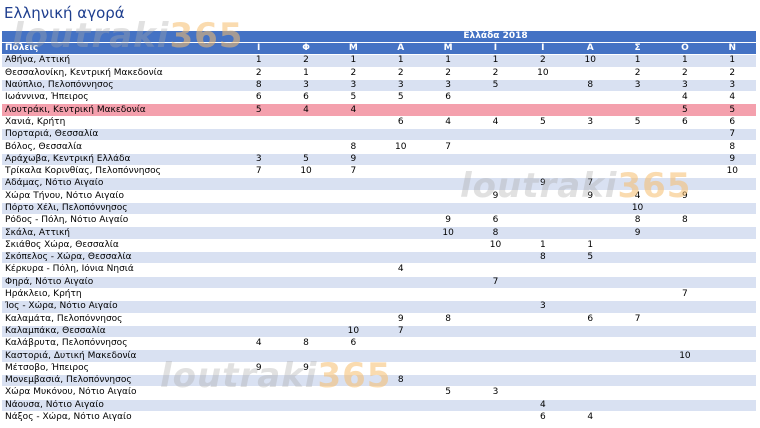 The height and width of the screenshot is (428, 760). Describe the element at coordinates (379, 332) in the screenshot. I see `table-row: Καλαμπάκα, Θεσσαλία 10 7` at that location.